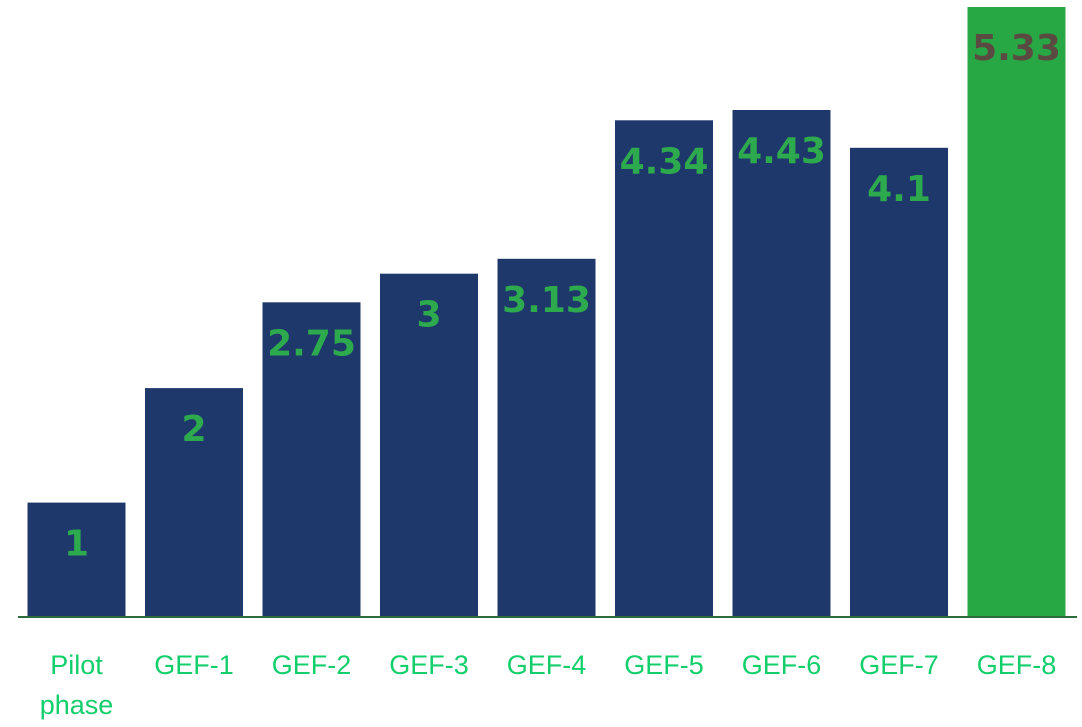 Image resolution: width=1082 pixels, height=727 pixels. Describe the element at coordinates (781, 151) in the screenshot. I see `value-label-6: 4.43` at that location.